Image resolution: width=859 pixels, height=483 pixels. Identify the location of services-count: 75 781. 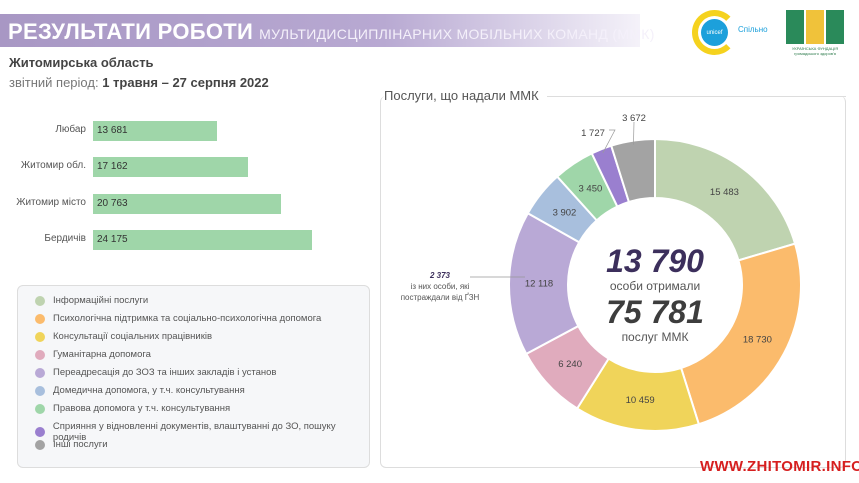
(655, 312).